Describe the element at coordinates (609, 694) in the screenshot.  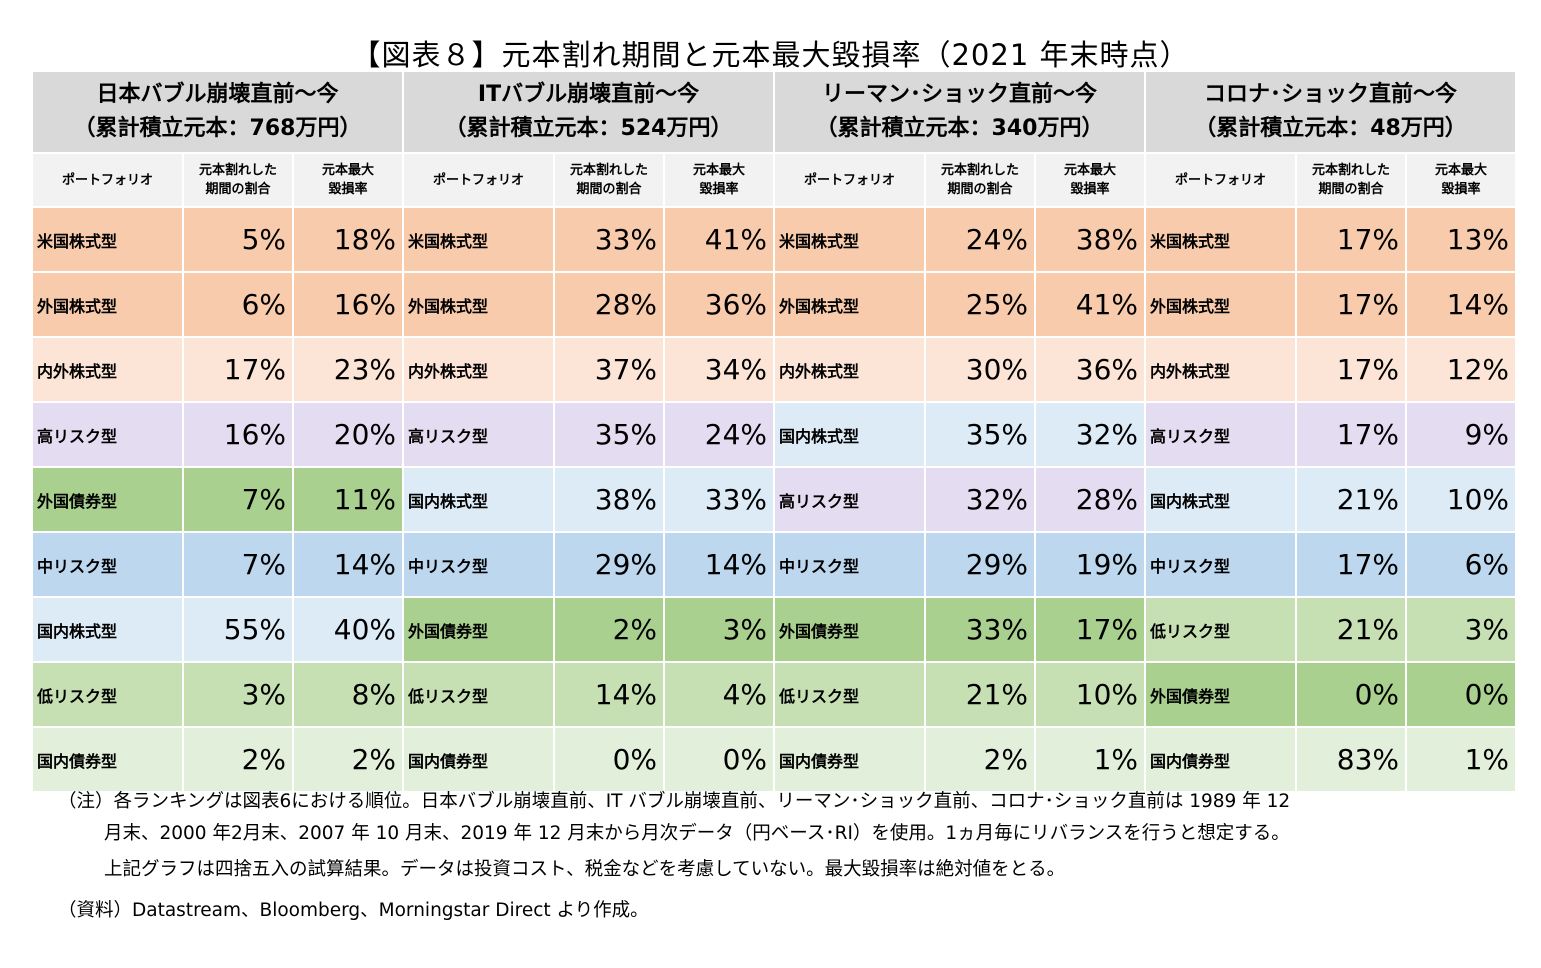
I see `period-ratio-value: 14%` at that location.